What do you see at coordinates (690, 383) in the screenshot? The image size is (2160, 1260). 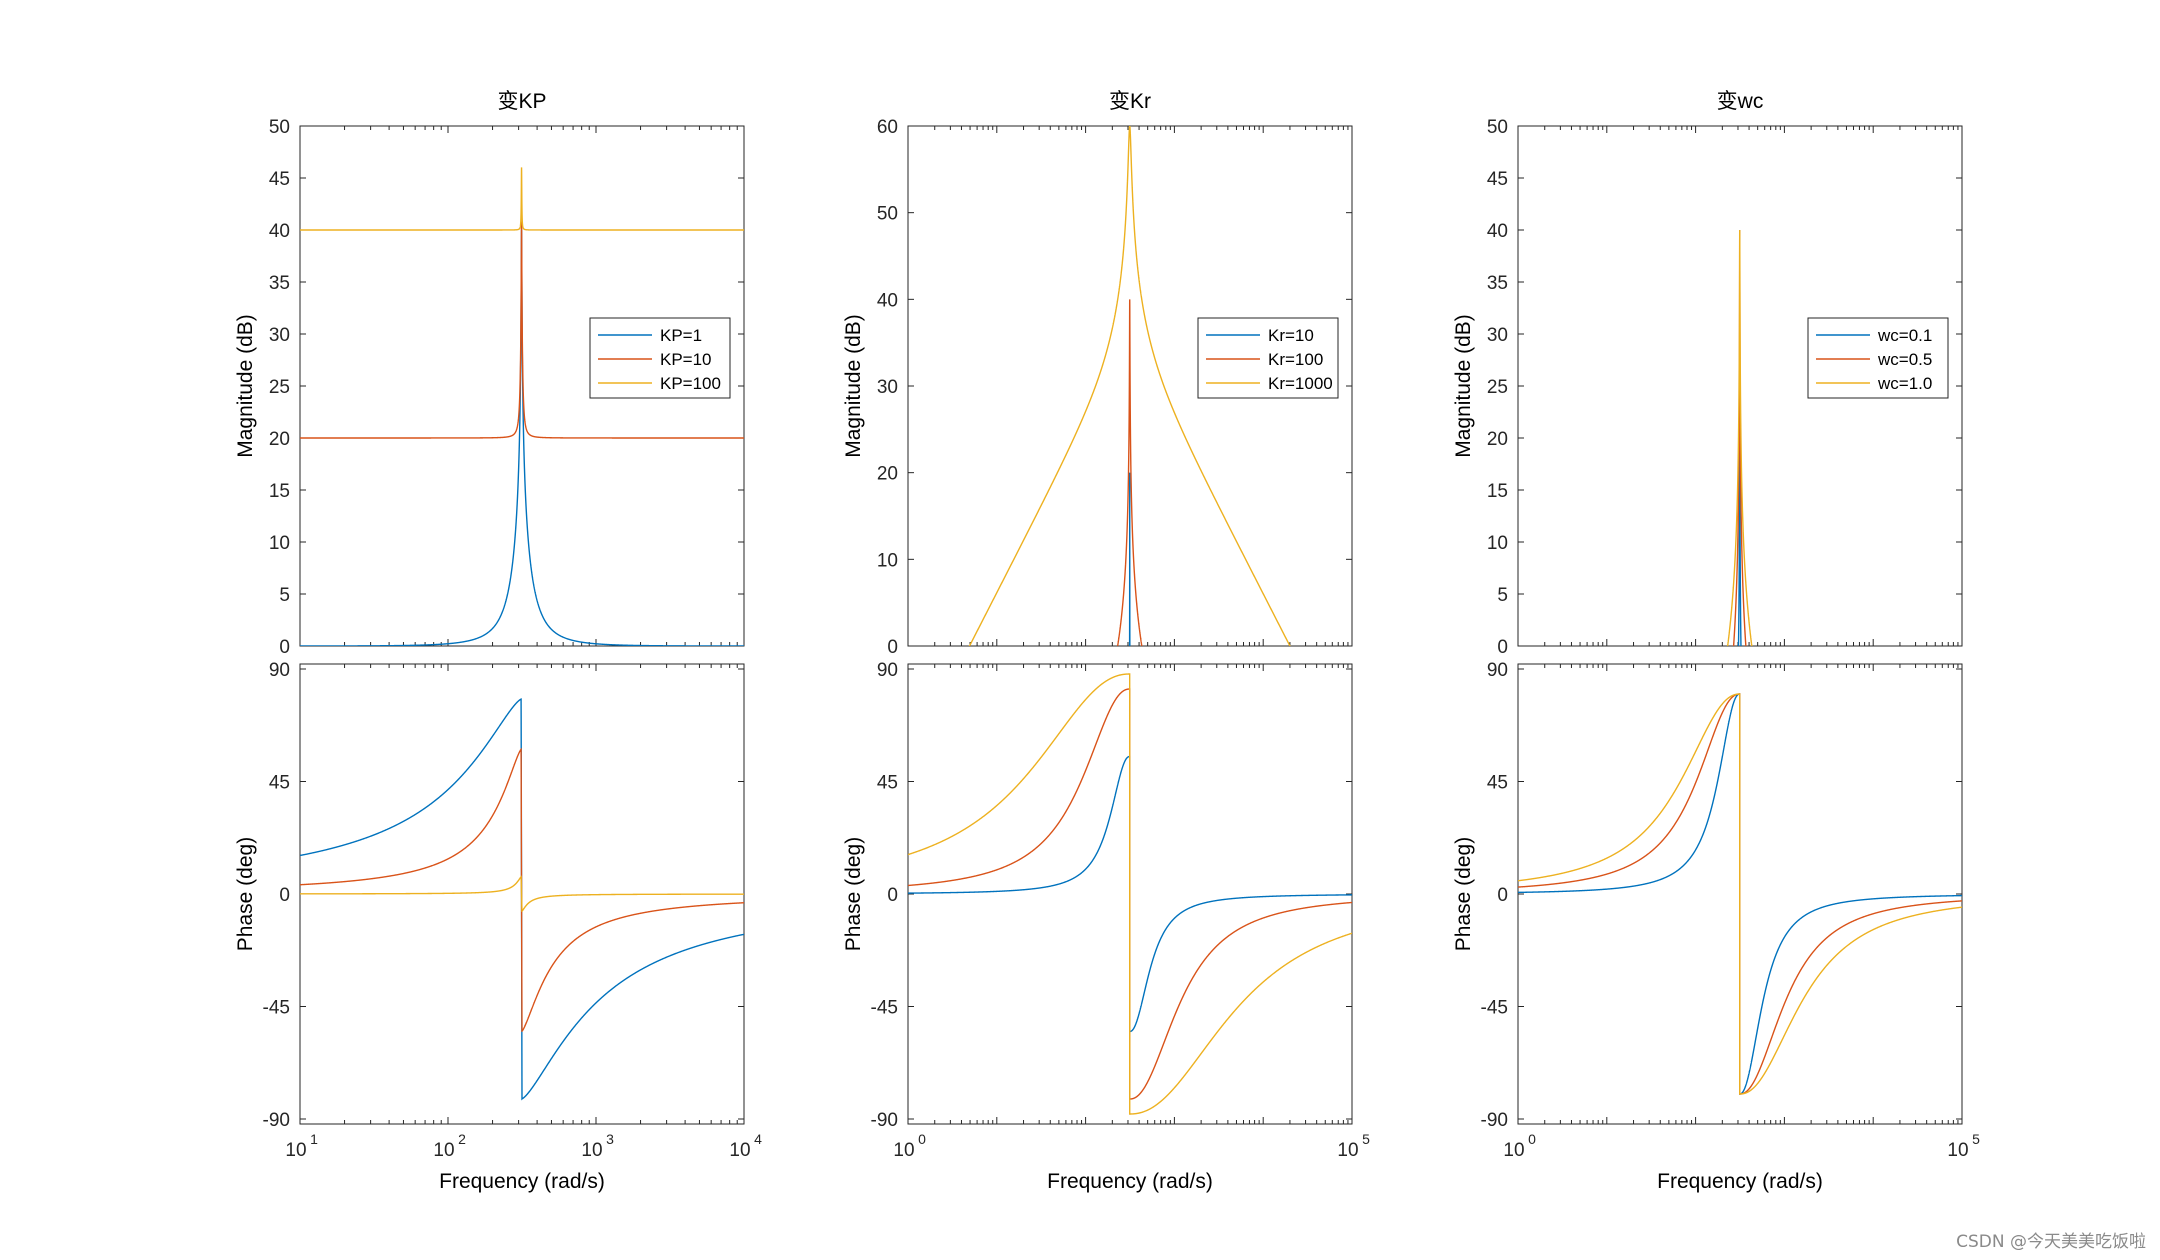 I see `legend-entry: KP=100` at bounding box center [690, 383].